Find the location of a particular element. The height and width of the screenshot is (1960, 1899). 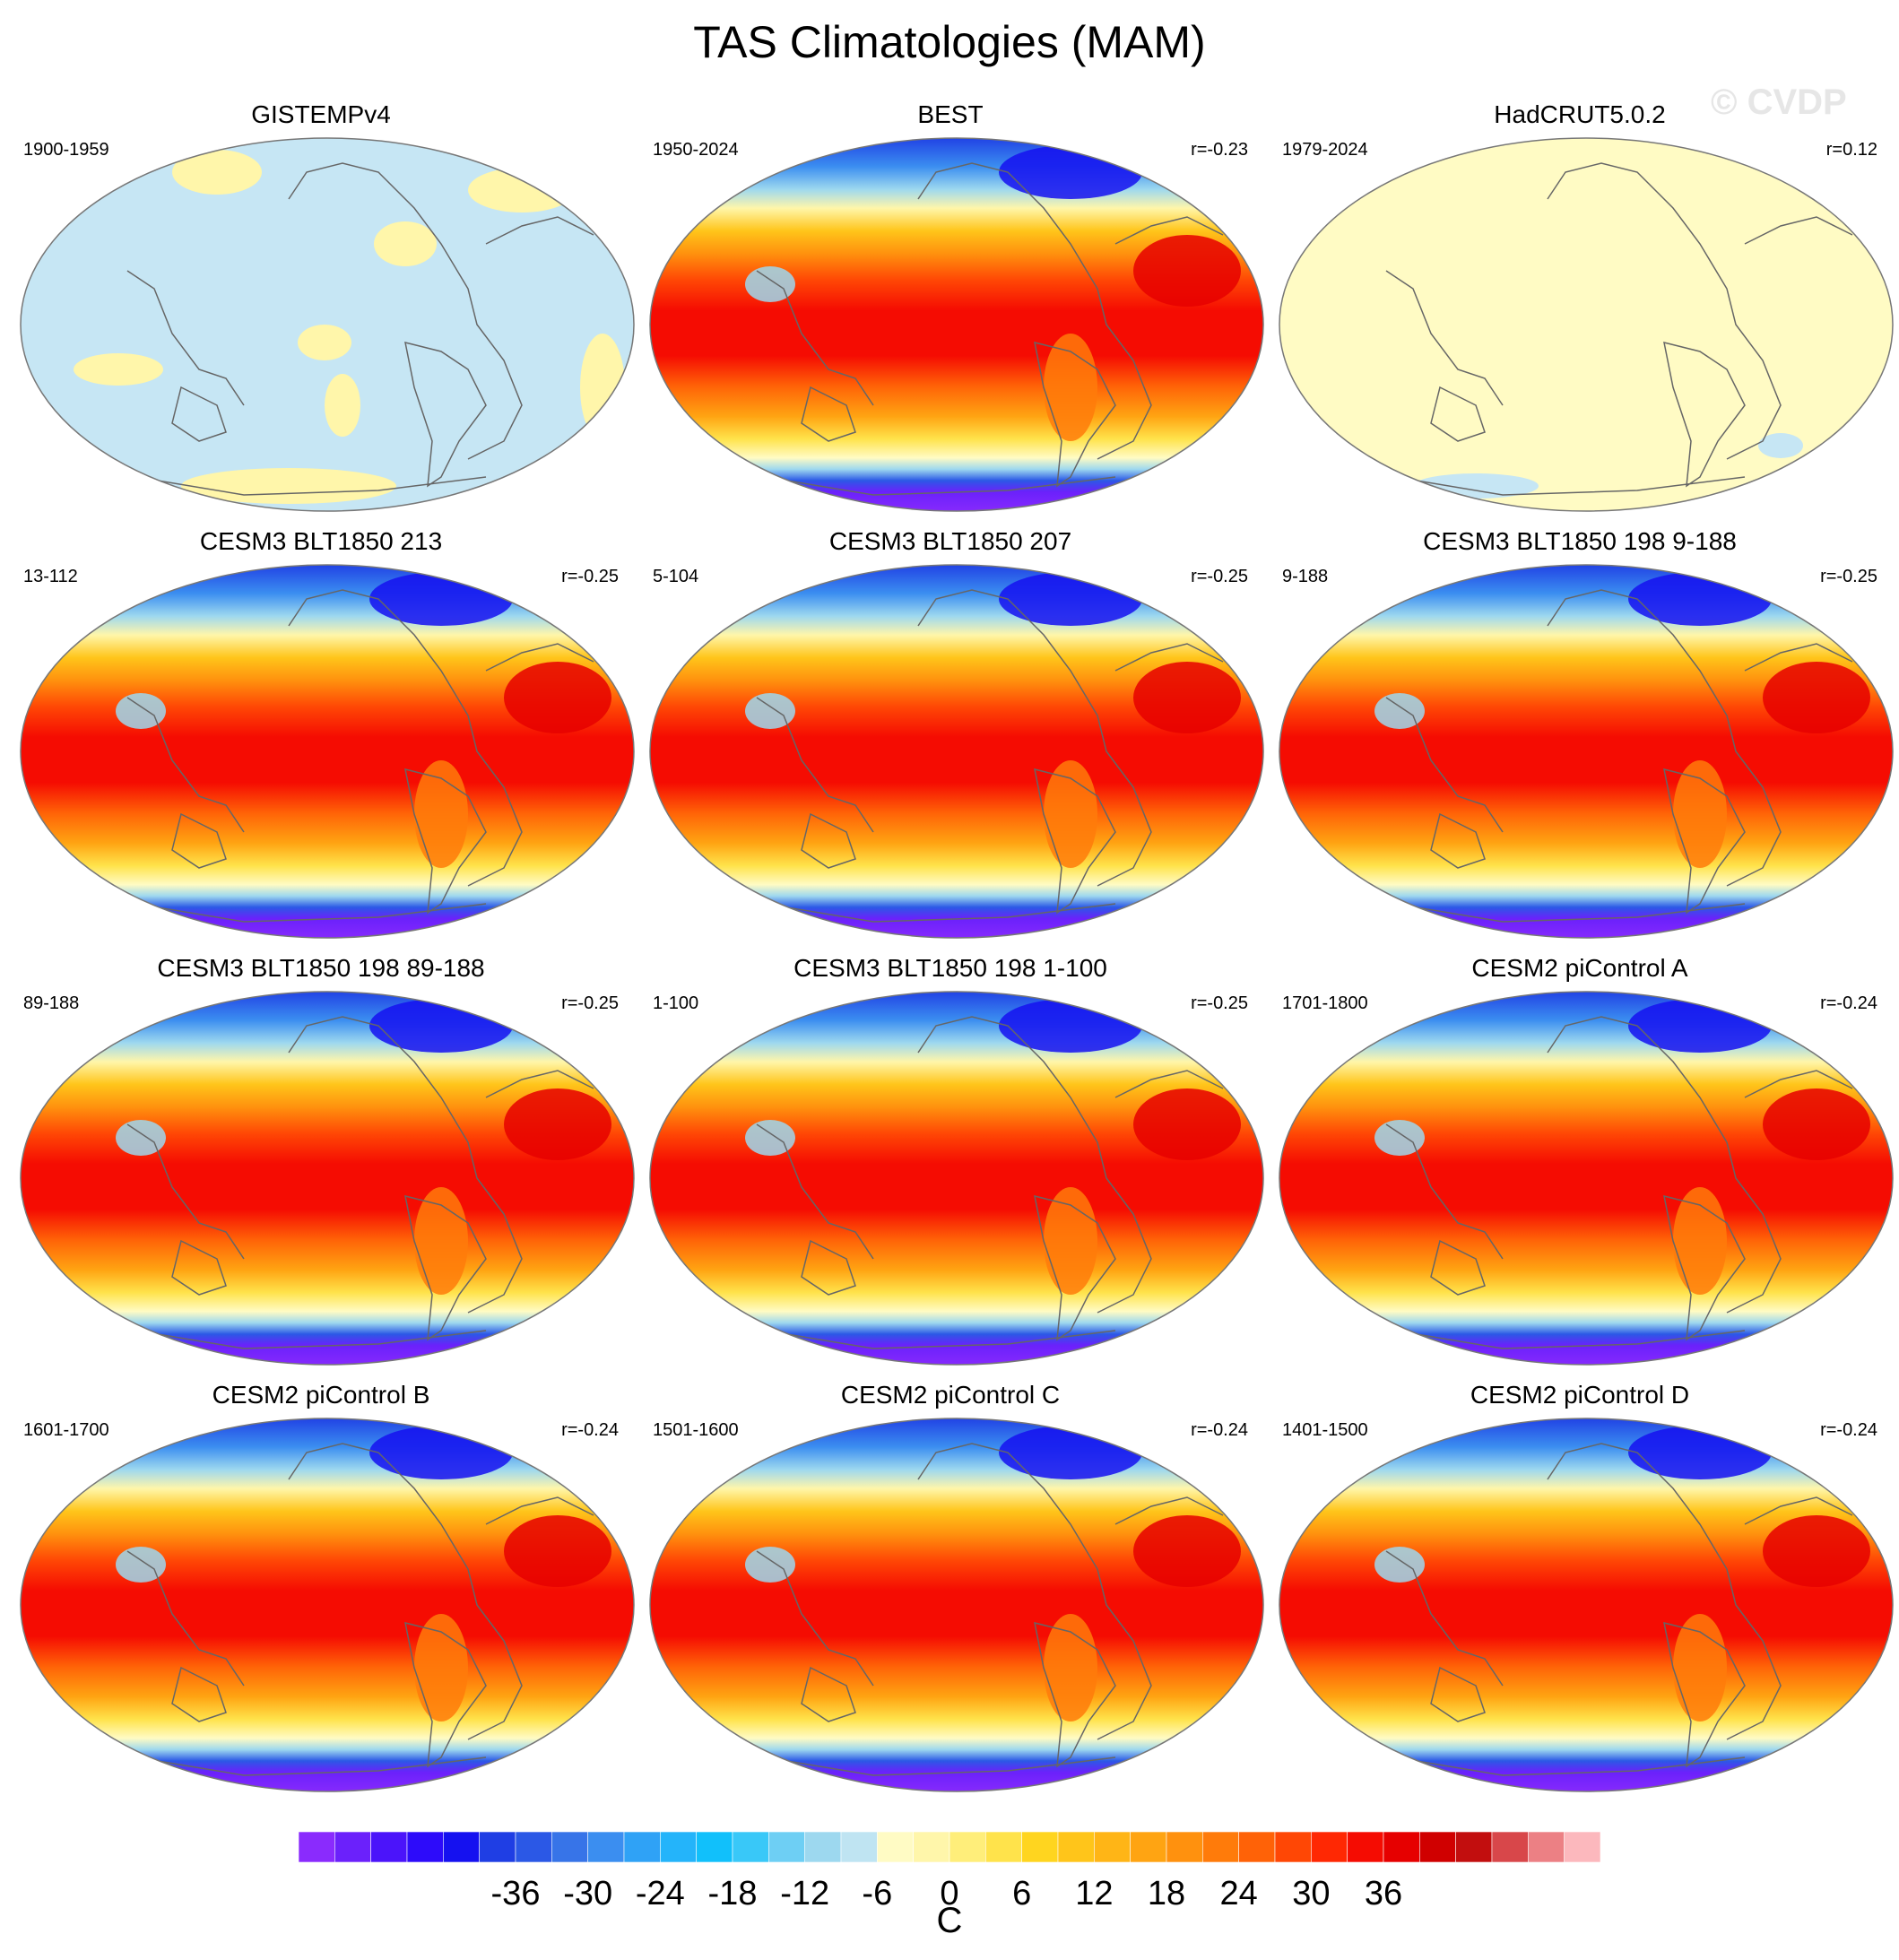

colorbar-tick-label: 0 is located at coordinates (949, 1893).